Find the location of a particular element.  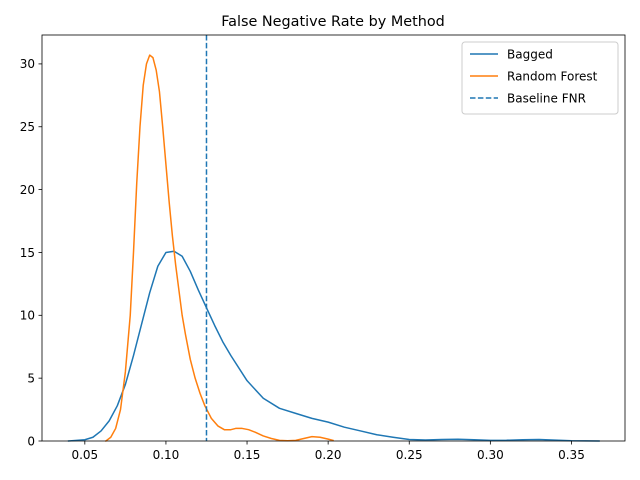

legend: Bagged Random Forest Baseline FNR is located at coordinates (540, 78).